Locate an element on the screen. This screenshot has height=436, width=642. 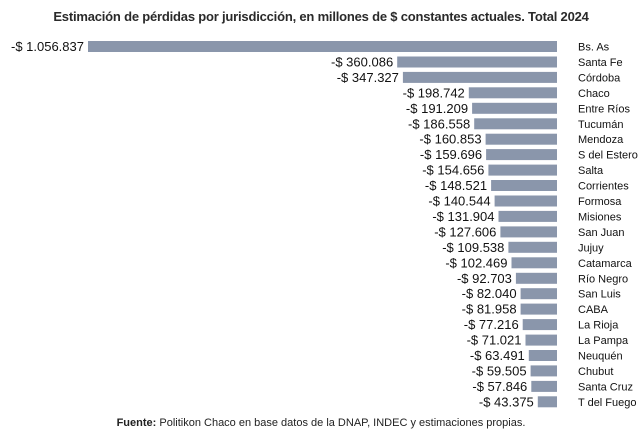
category-label: T del Fuego is located at coordinates (607, 403).